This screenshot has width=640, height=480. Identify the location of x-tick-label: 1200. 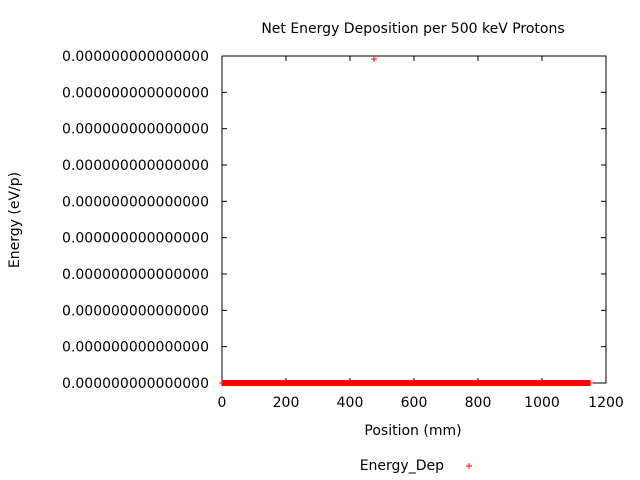
(606, 403).